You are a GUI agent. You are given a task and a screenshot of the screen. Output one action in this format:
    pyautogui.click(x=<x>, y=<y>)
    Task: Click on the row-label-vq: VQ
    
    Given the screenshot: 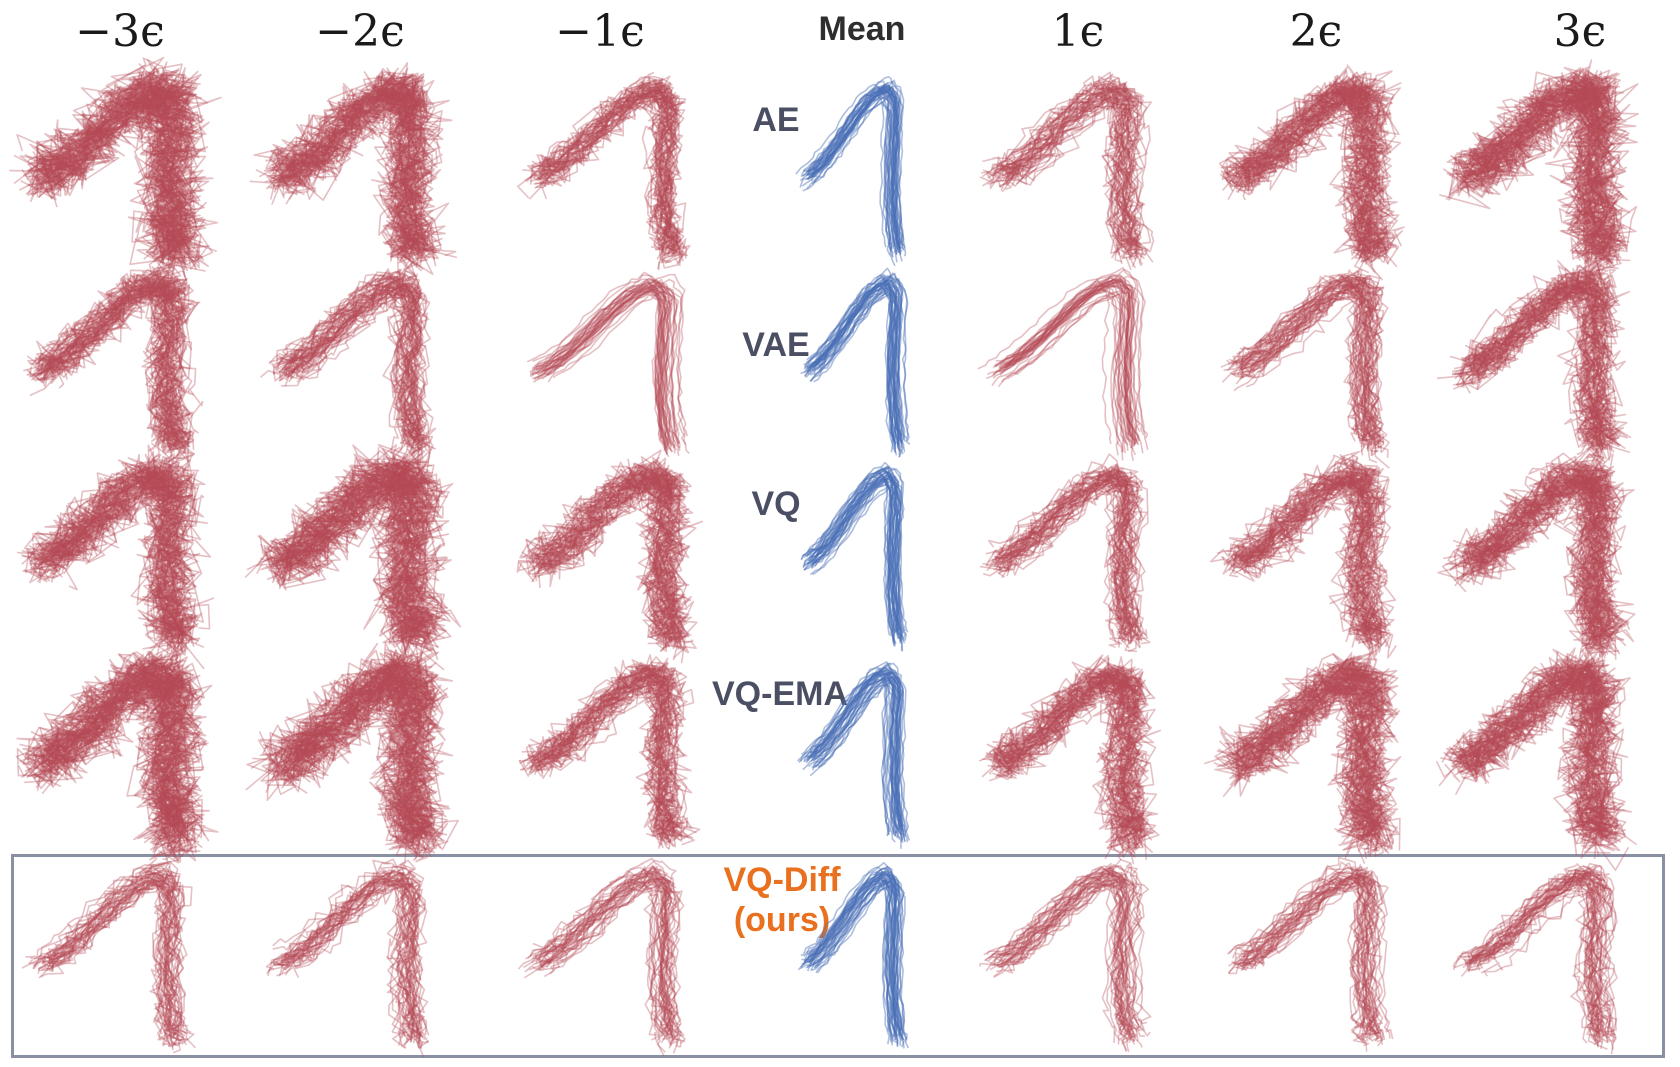 What is the action you would take?
    pyautogui.click(x=776, y=504)
    